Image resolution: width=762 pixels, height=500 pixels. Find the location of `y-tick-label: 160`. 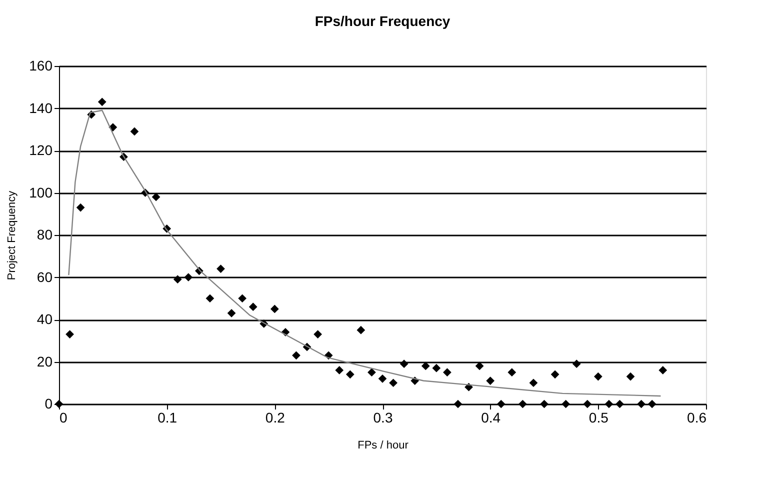

y-tick-label: 160 is located at coordinates (41, 66).